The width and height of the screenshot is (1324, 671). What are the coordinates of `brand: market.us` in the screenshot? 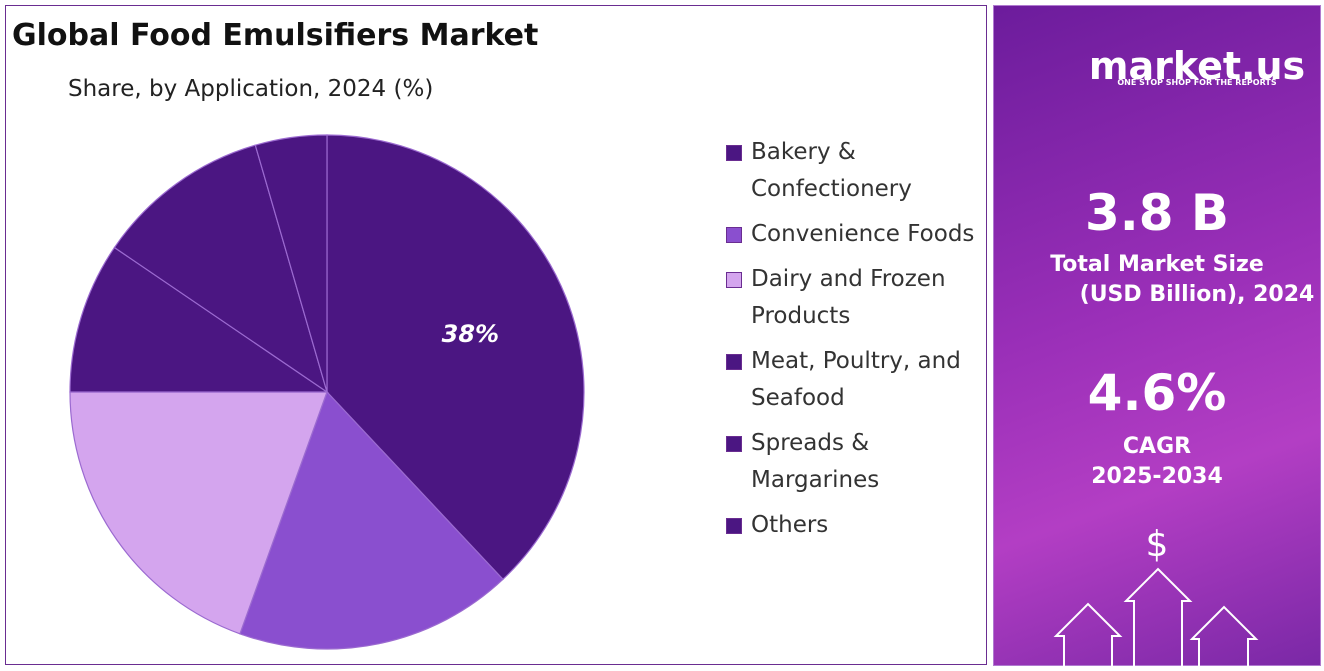 It's located at (1197, 66).